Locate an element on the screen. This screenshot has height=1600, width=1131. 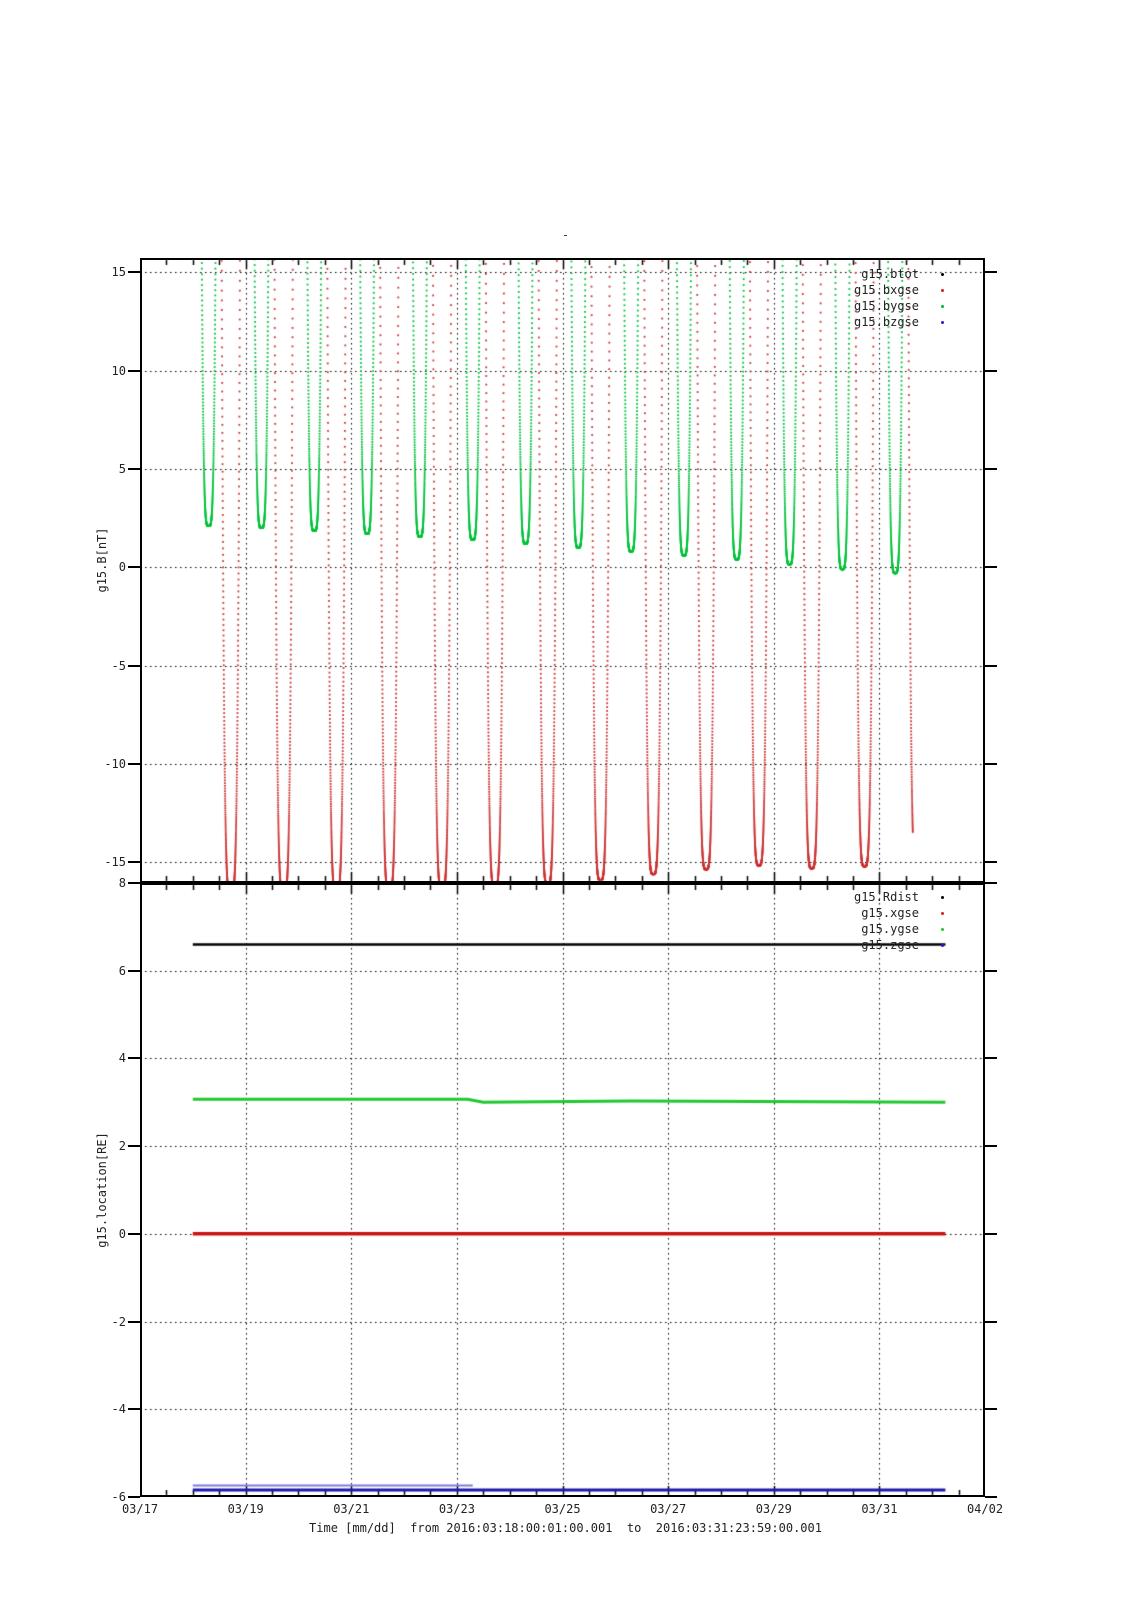
y-tick-label: 4 is located at coordinates (122, 1058).